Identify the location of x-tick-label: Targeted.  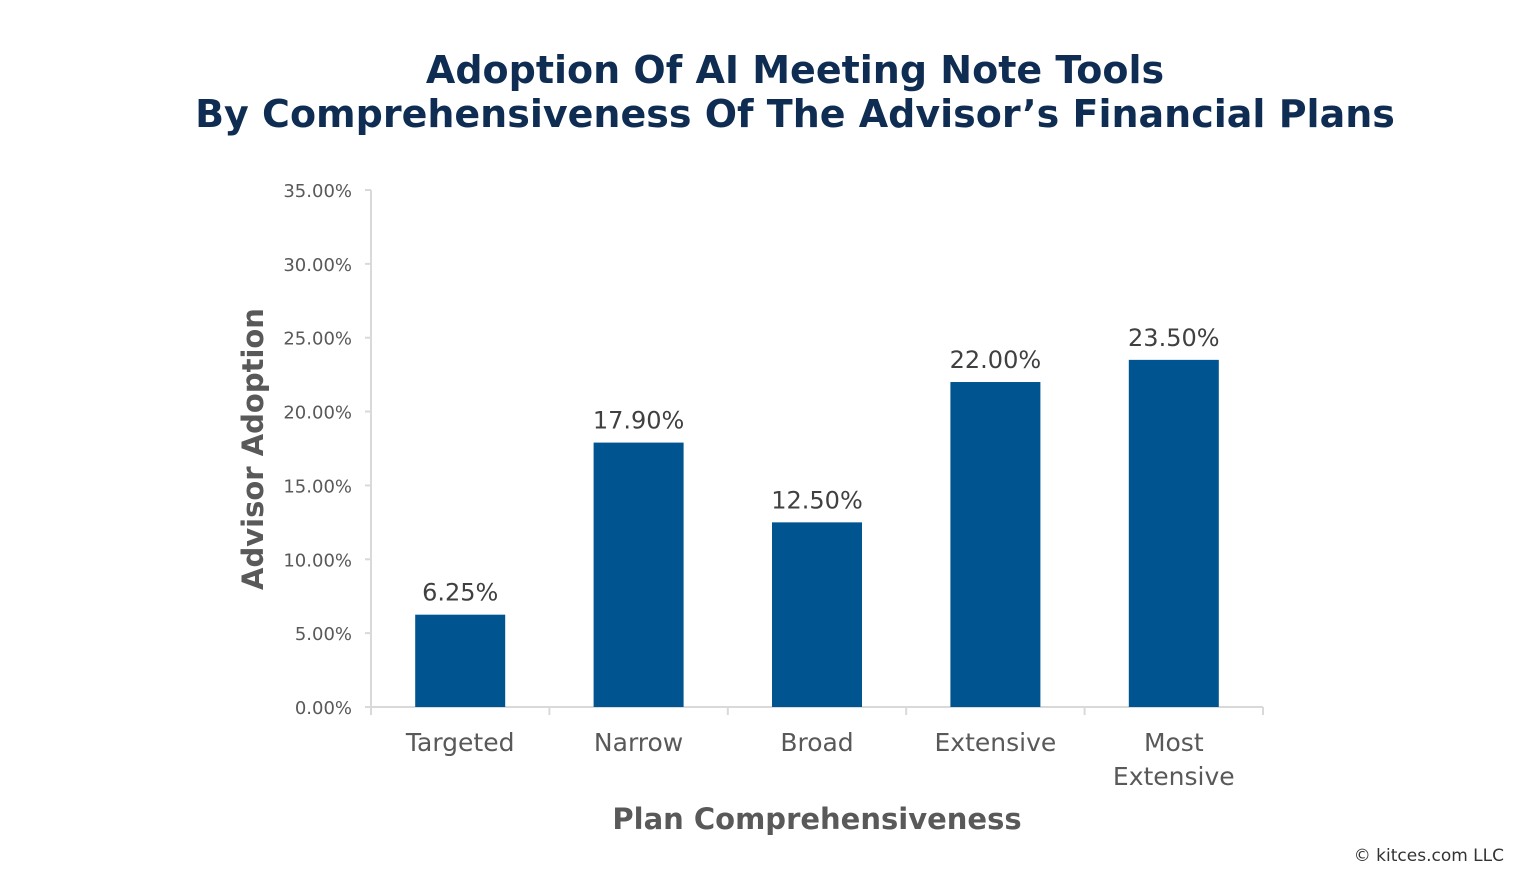
(460, 742).